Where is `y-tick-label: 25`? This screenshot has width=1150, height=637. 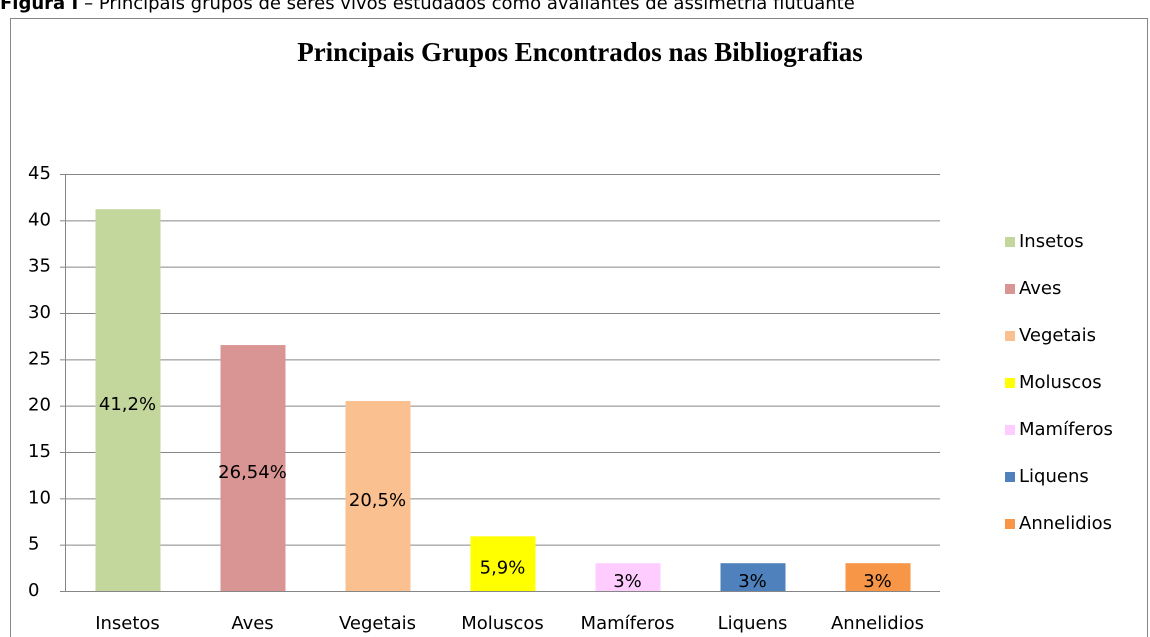
y-tick-label: 25 is located at coordinates (39, 358).